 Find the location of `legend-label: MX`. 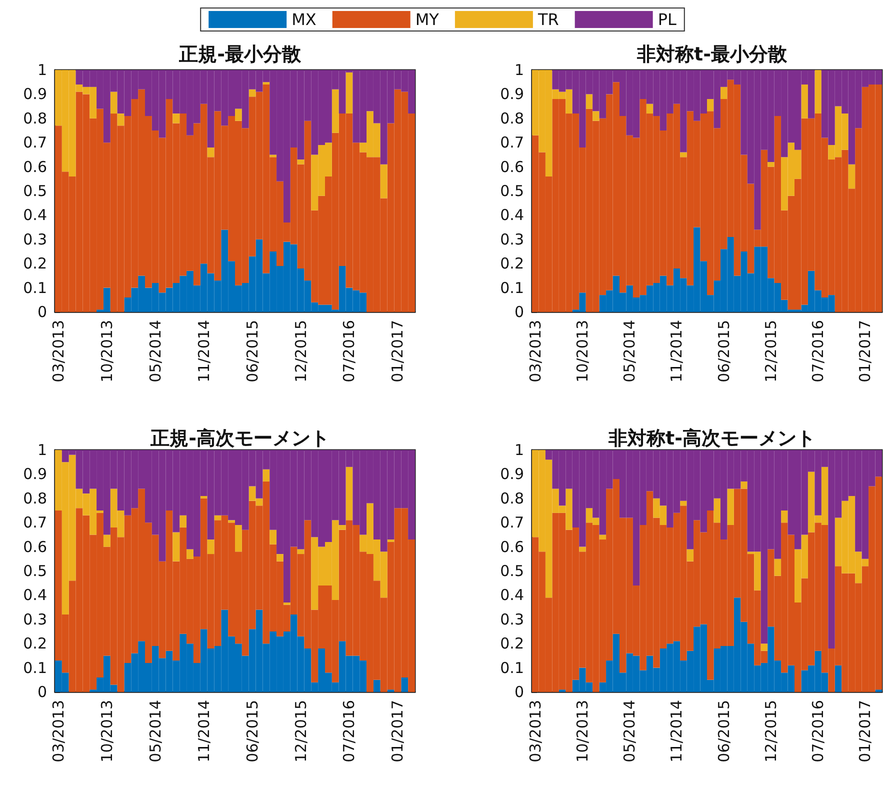

legend-label: MX is located at coordinates (304, 19).